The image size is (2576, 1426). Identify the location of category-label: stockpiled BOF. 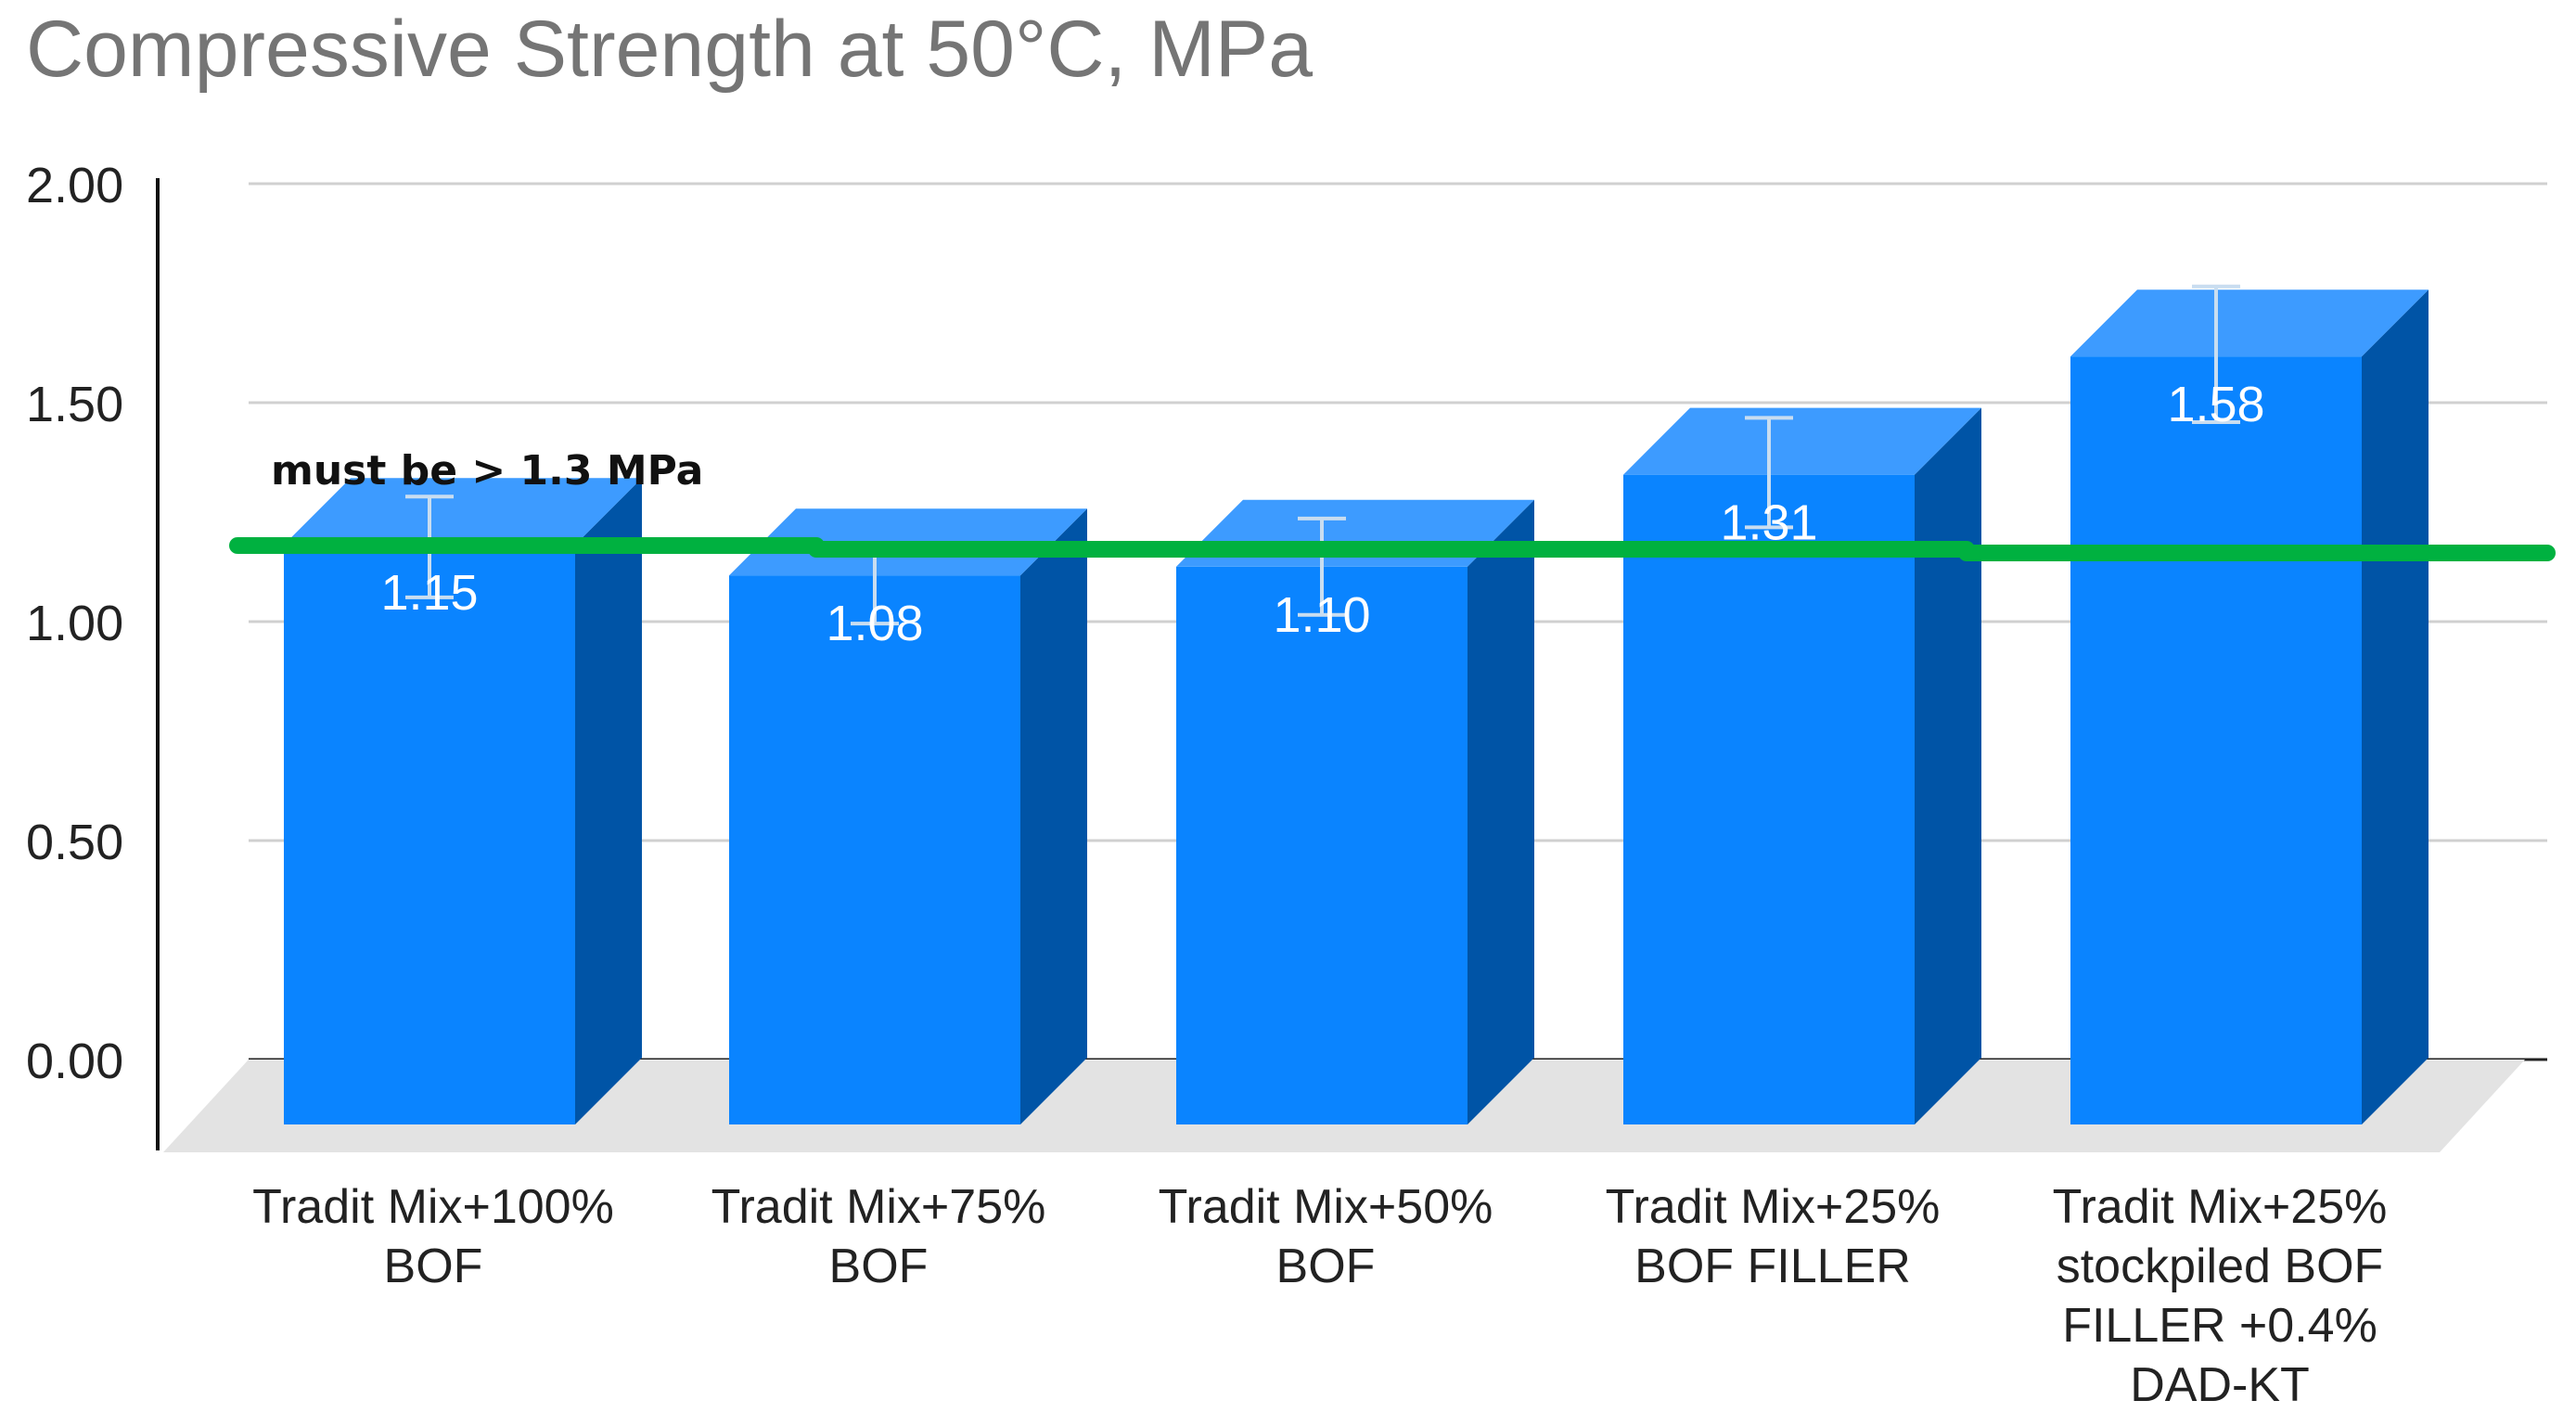
(2220, 1267).